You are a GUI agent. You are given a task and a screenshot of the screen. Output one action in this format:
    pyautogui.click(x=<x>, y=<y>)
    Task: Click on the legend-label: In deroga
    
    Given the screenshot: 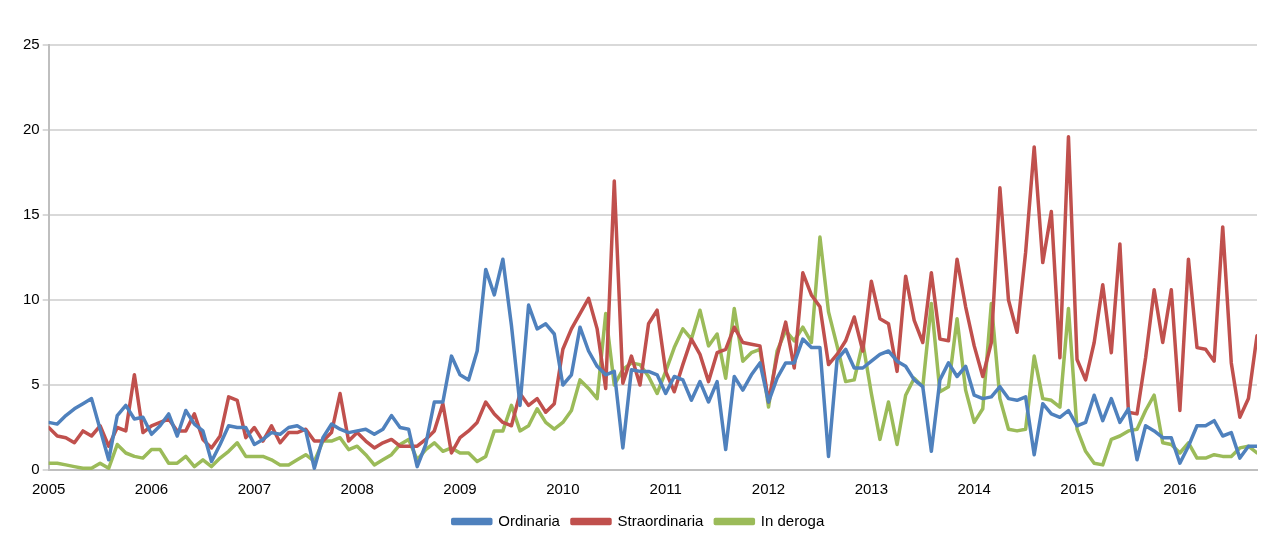 What is the action you would take?
    pyautogui.click(x=792, y=520)
    